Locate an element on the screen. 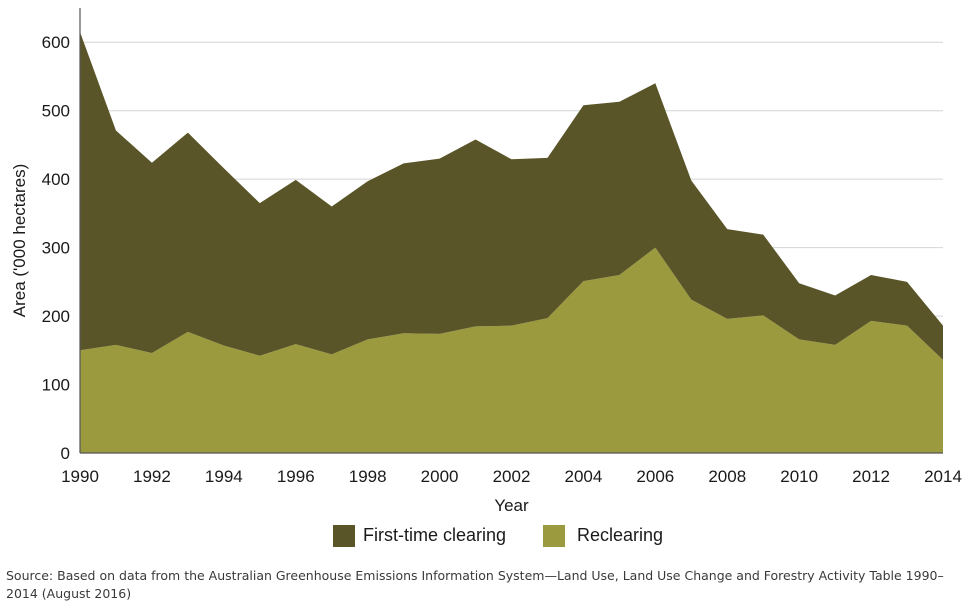 The width and height of the screenshot is (969, 609). y-tick-label-100: 100 is located at coordinates (56, 385).